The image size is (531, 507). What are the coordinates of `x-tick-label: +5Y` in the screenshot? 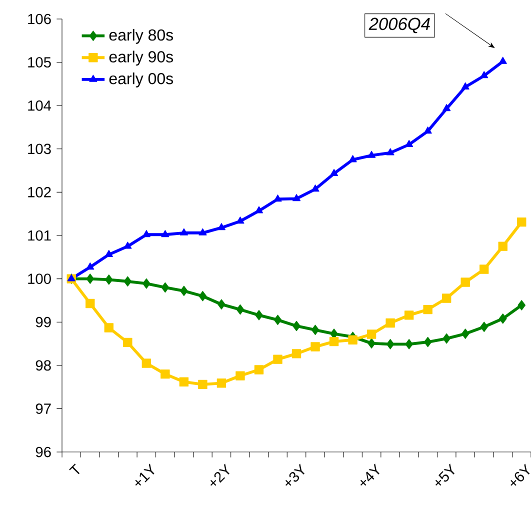 It's located at (445, 475).